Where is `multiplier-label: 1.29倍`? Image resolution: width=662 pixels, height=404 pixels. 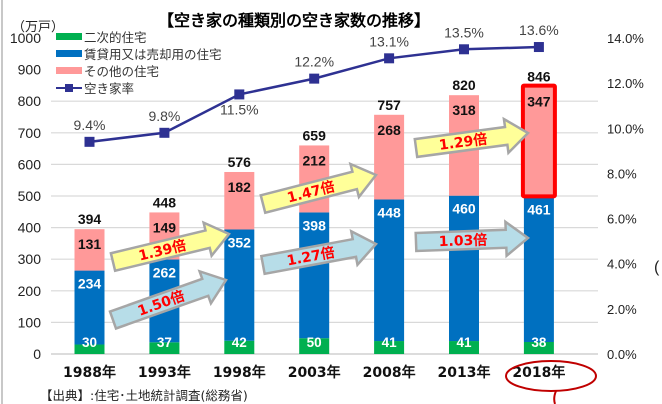
multiplier-label: 1.29倍 is located at coordinates (463, 142).